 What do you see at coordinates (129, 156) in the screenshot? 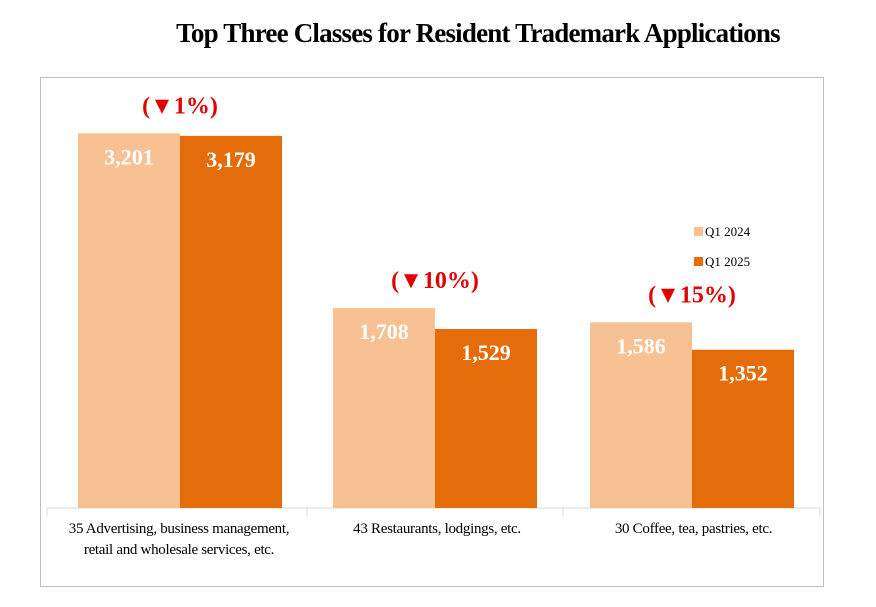
I see `data-label: 3,201` at bounding box center [129, 156].